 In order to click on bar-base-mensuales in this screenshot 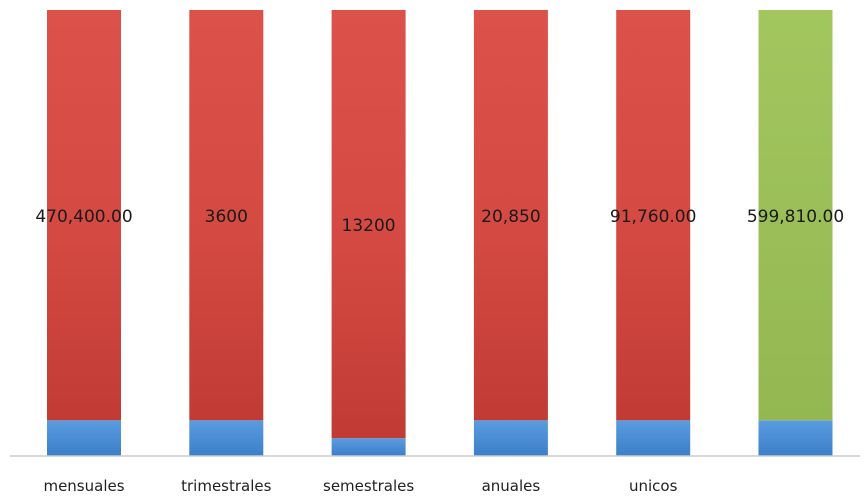, I will do `click(84, 438)`.